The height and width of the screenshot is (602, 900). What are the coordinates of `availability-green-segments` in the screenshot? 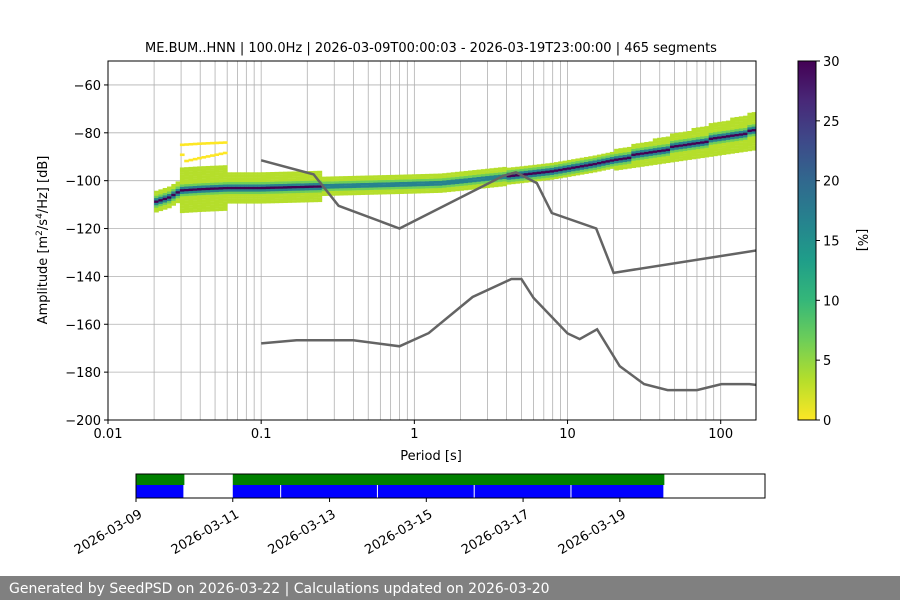 It's located at (400, 479).